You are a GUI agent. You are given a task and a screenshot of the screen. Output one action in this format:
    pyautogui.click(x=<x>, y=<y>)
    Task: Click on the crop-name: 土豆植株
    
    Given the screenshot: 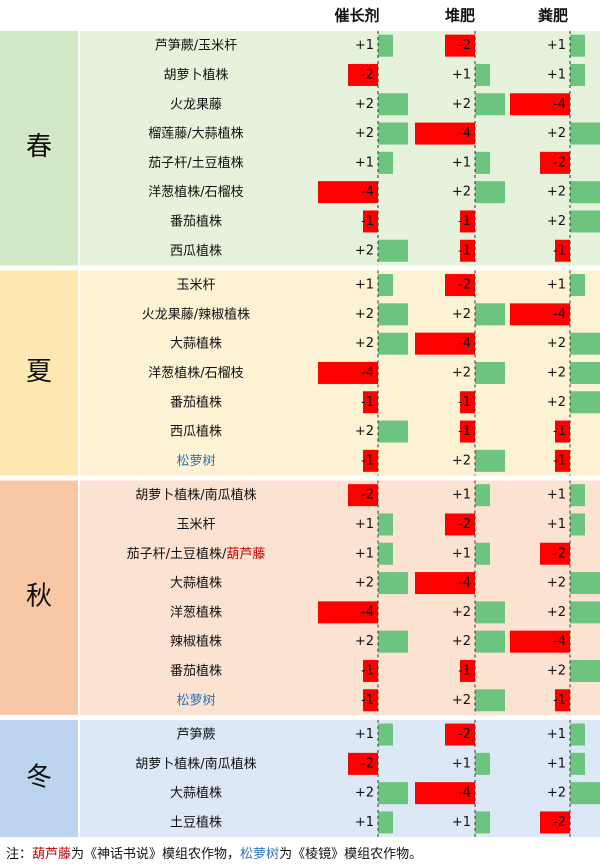 What is the action you would take?
    pyautogui.click(x=196, y=822)
    